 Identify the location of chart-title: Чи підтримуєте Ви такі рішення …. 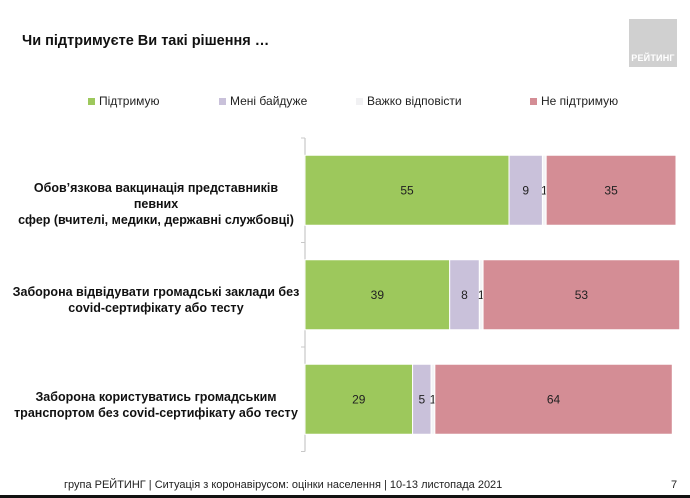
(146, 41).